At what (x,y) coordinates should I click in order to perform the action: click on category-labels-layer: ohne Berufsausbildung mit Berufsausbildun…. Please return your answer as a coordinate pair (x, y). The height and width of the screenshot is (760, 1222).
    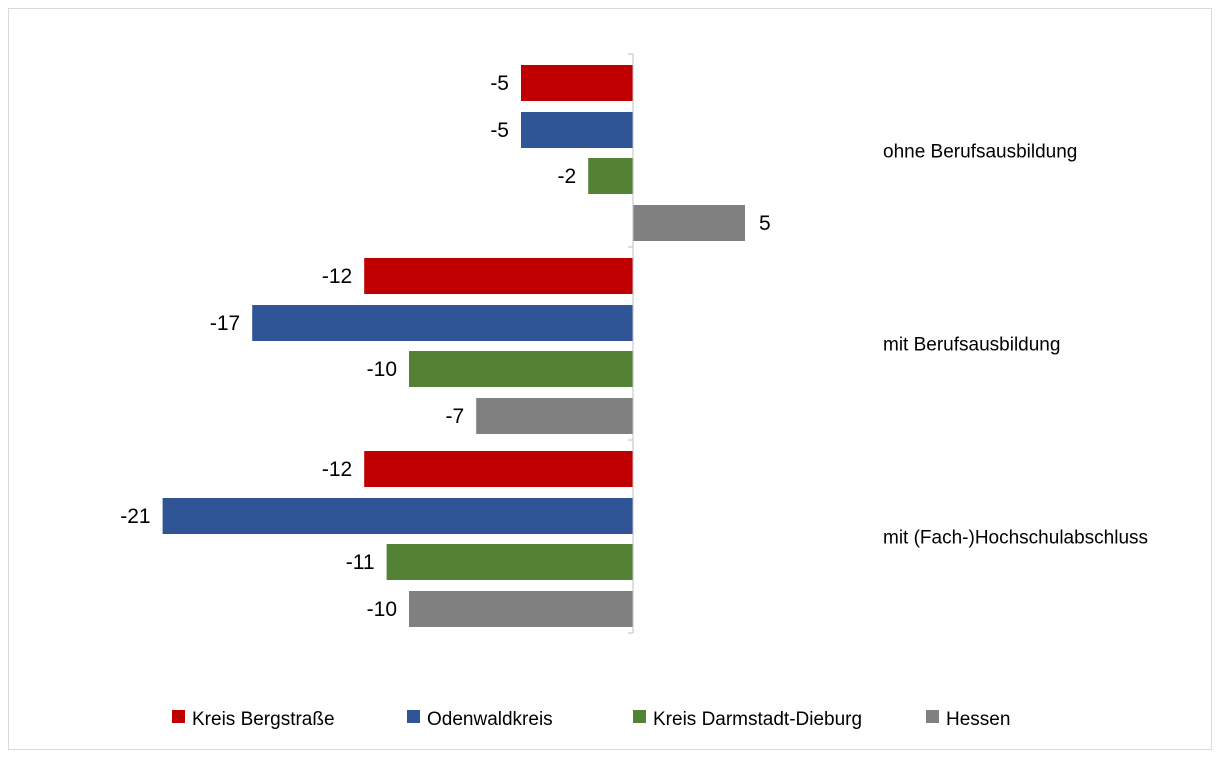
    Looking at the image, I should click on (1015, 345).